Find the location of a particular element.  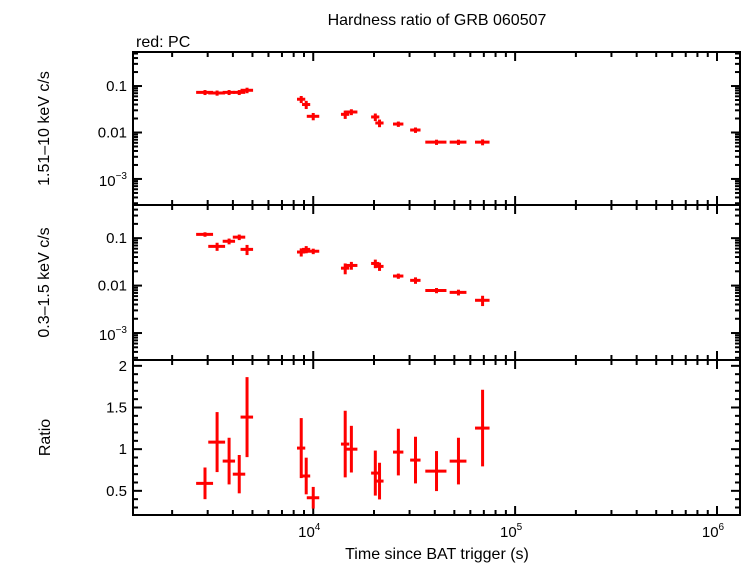

y-tick-label: 1.5 is located at coordinates (116, 408).